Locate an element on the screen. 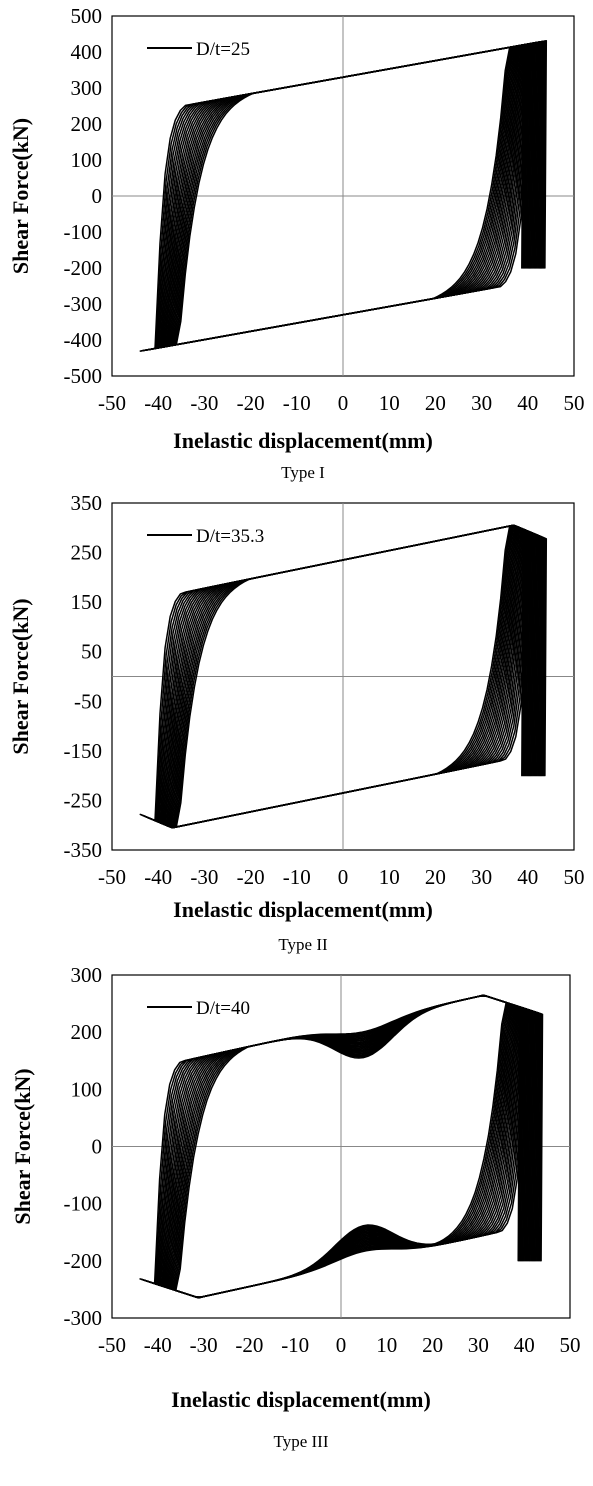 The height and width of the screenshot is (1486, 593). y-tick-label: -400 is located at coordinates (83, 340).